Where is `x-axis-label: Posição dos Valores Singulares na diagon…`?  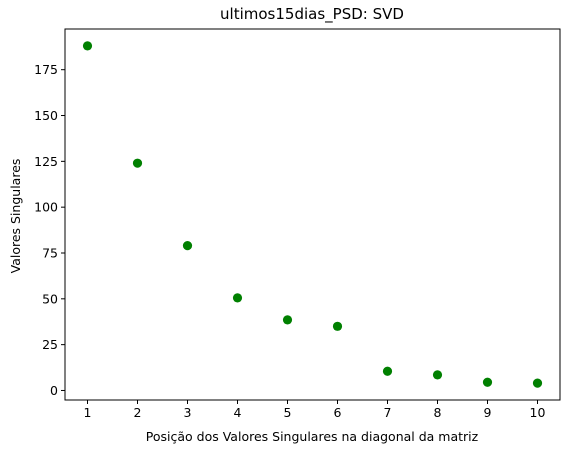 x-axis-label: Posição dos Valores Singulares na diagon… is located at coordinates (312, 436).